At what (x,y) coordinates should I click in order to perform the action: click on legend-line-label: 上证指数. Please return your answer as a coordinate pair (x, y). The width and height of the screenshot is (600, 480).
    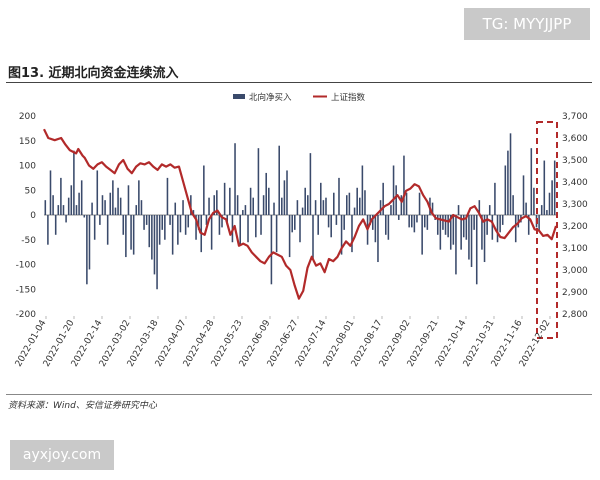
    Looking at the image, I should click on (348, 97).